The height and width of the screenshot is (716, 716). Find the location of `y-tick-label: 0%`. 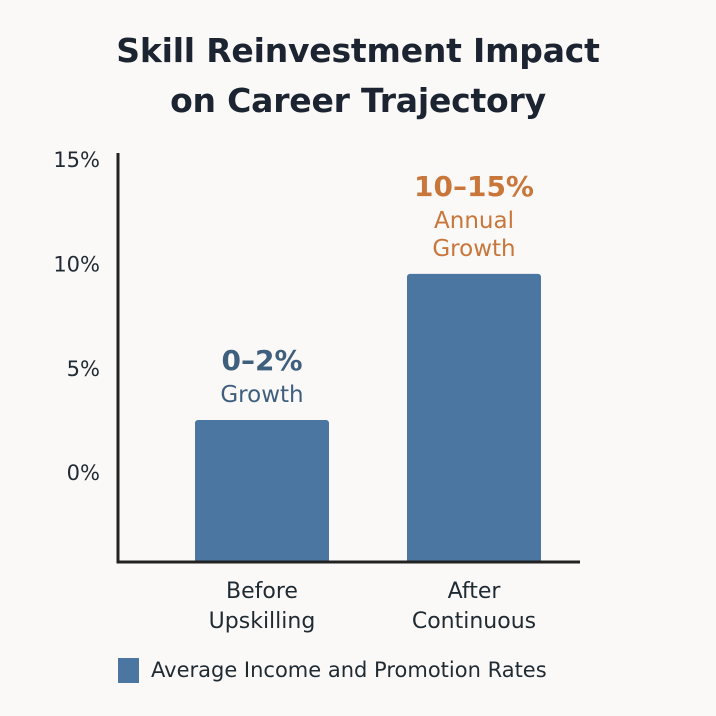

y-tick-label: 0% is located at coordinates (83, 473).